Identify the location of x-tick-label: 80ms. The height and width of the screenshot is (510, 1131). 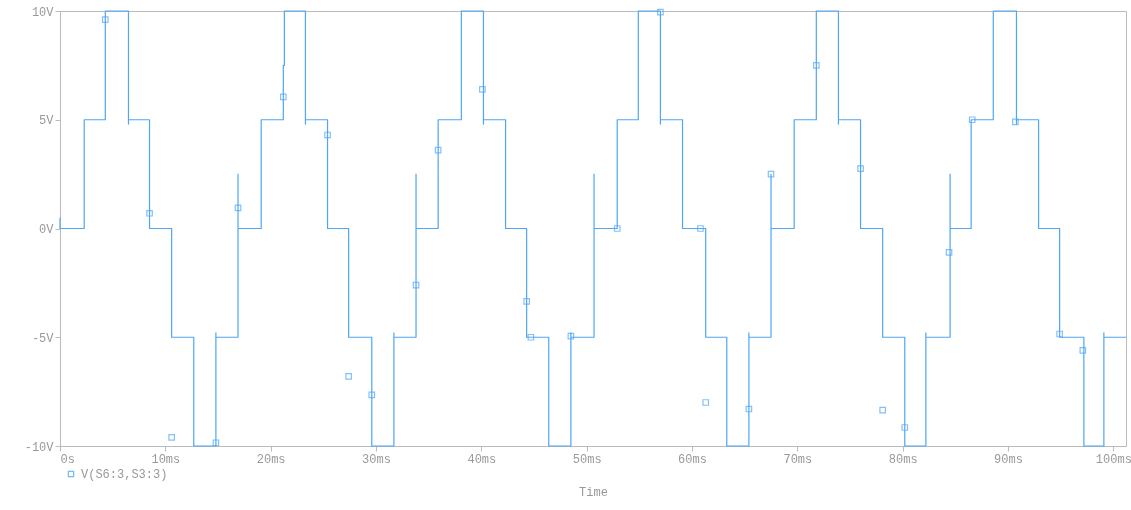
(903, 459).